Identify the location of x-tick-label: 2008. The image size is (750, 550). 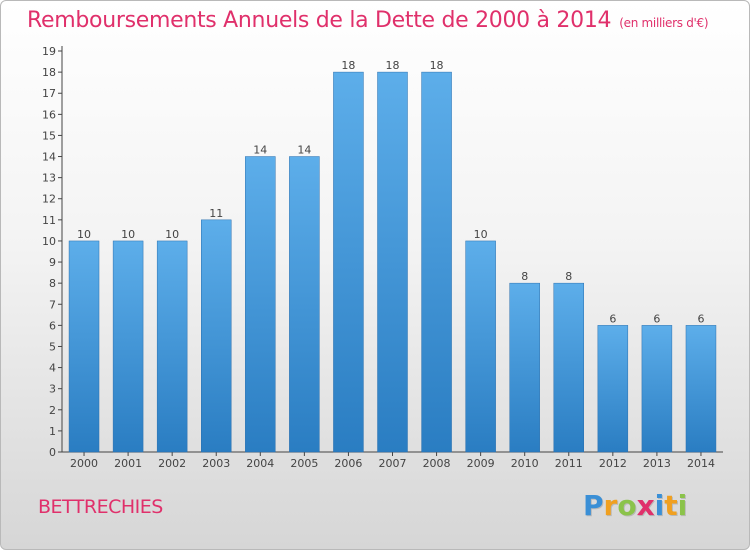
(437, 463).